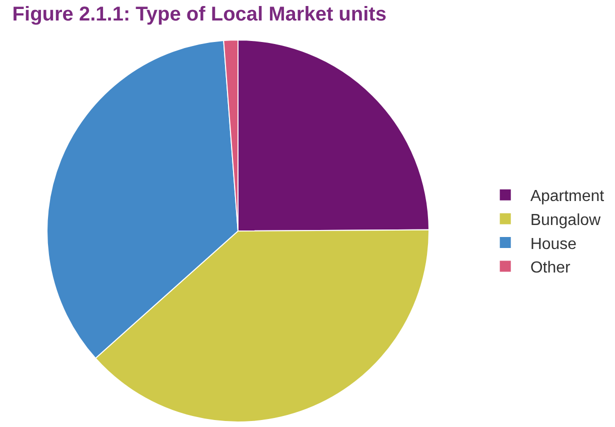  I want to click on legend-label: House, so click(553, 244).